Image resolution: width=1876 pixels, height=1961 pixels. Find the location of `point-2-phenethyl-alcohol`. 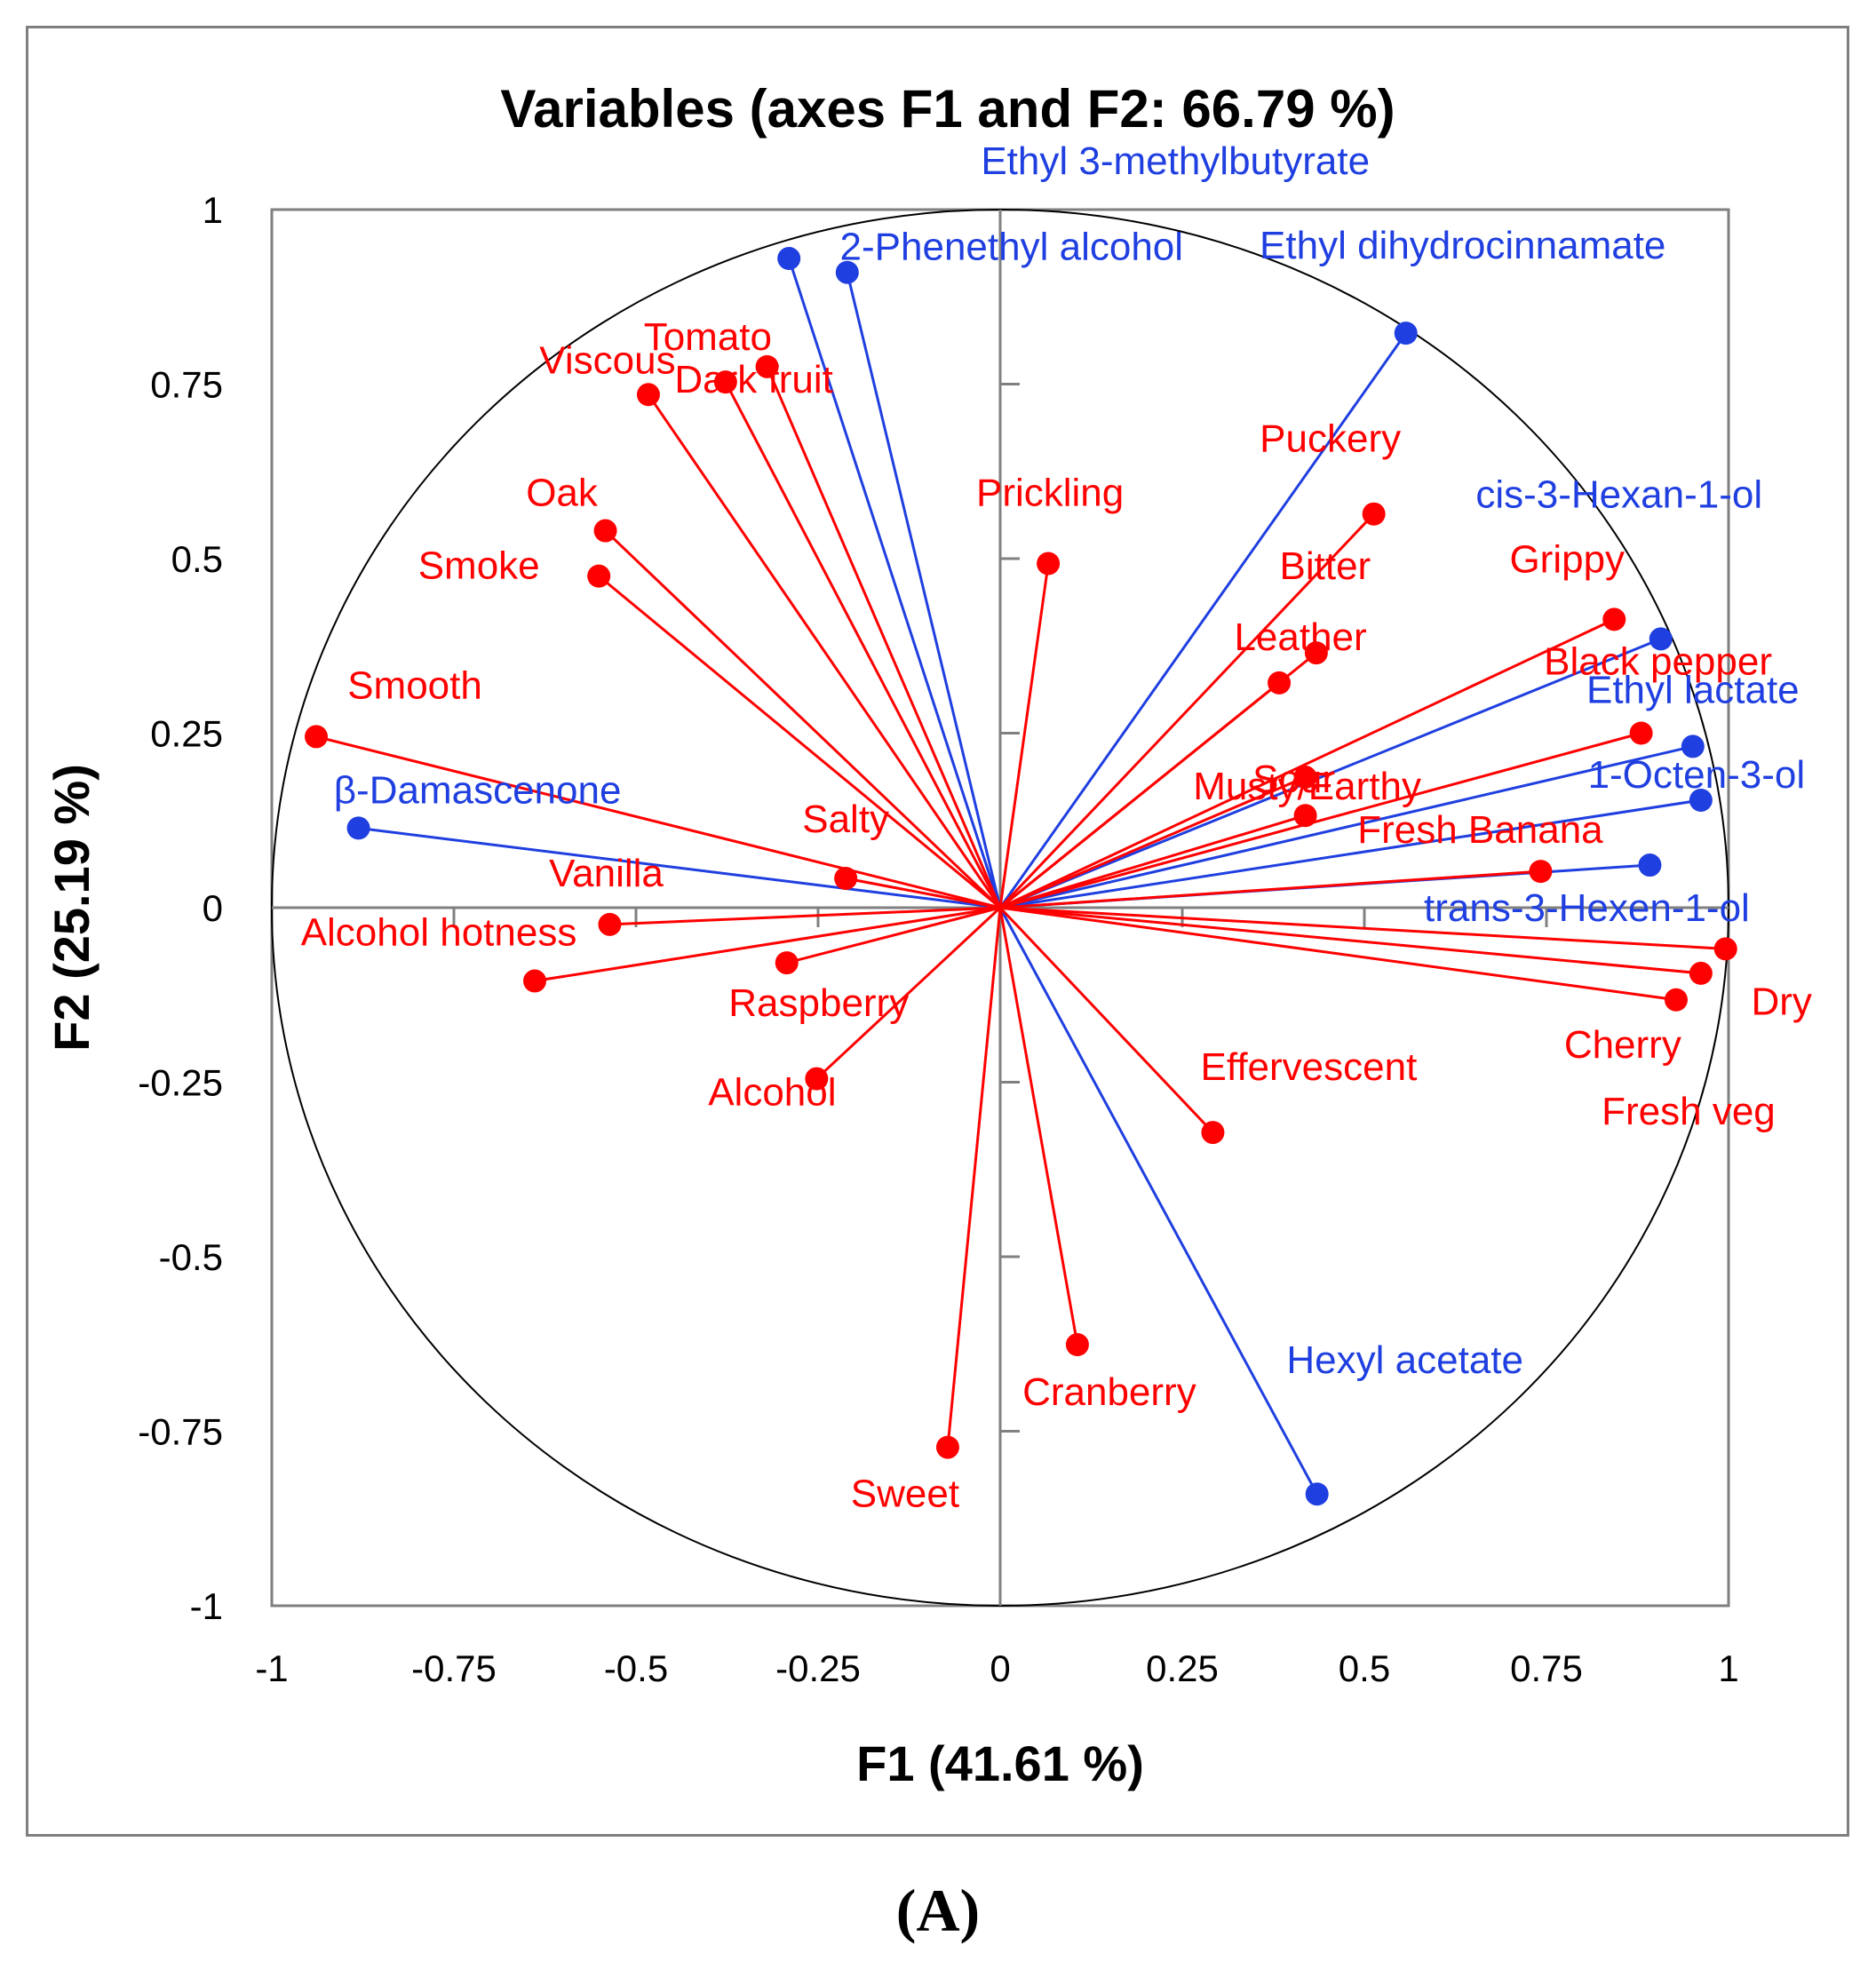

point-2-phenethyl-alcohol is located at coordinates (847, 272).